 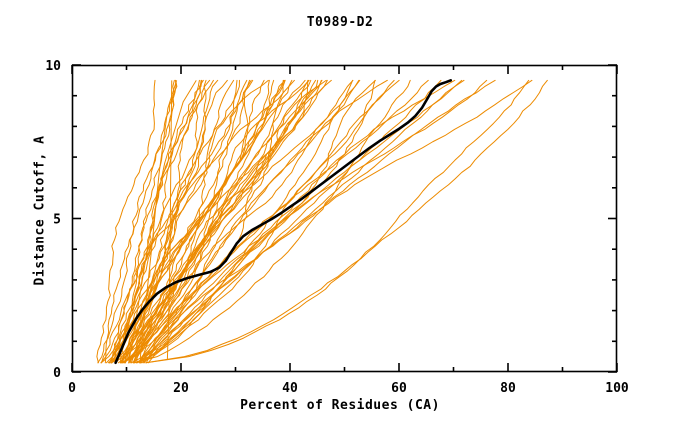 I want to click on x-tick-label: 100, so click(x=617, y=388).